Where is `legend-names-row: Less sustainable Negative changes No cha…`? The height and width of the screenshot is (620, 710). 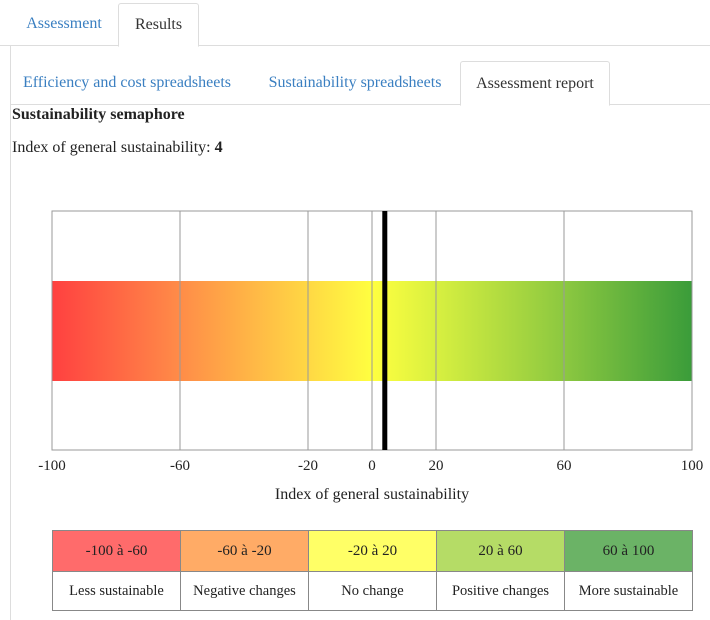 legend-names-row: Less sustainable Negative changes No cha… is located at coordinates (372, 591).